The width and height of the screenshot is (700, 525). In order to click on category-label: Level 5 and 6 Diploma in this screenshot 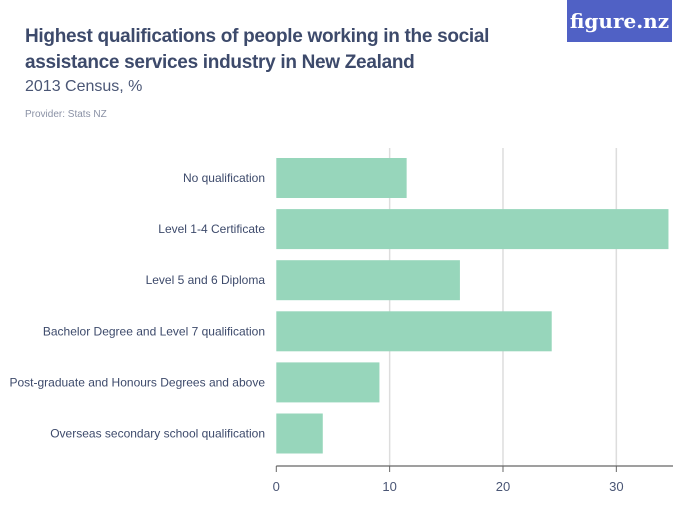, I will do `click(206, 280)`.